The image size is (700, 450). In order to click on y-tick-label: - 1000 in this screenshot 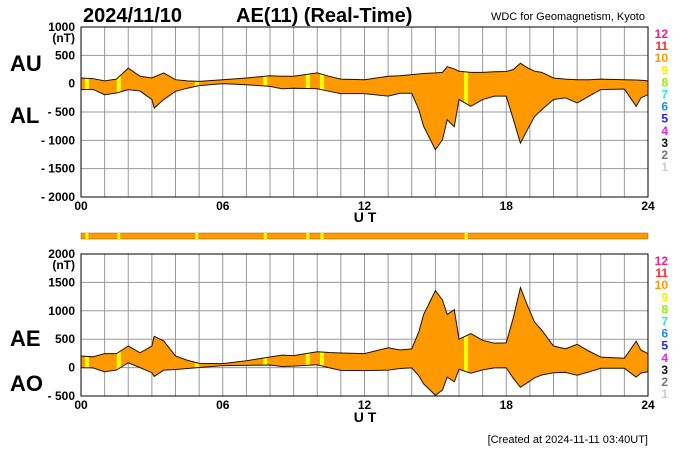, I will do `click(58, 140)`.